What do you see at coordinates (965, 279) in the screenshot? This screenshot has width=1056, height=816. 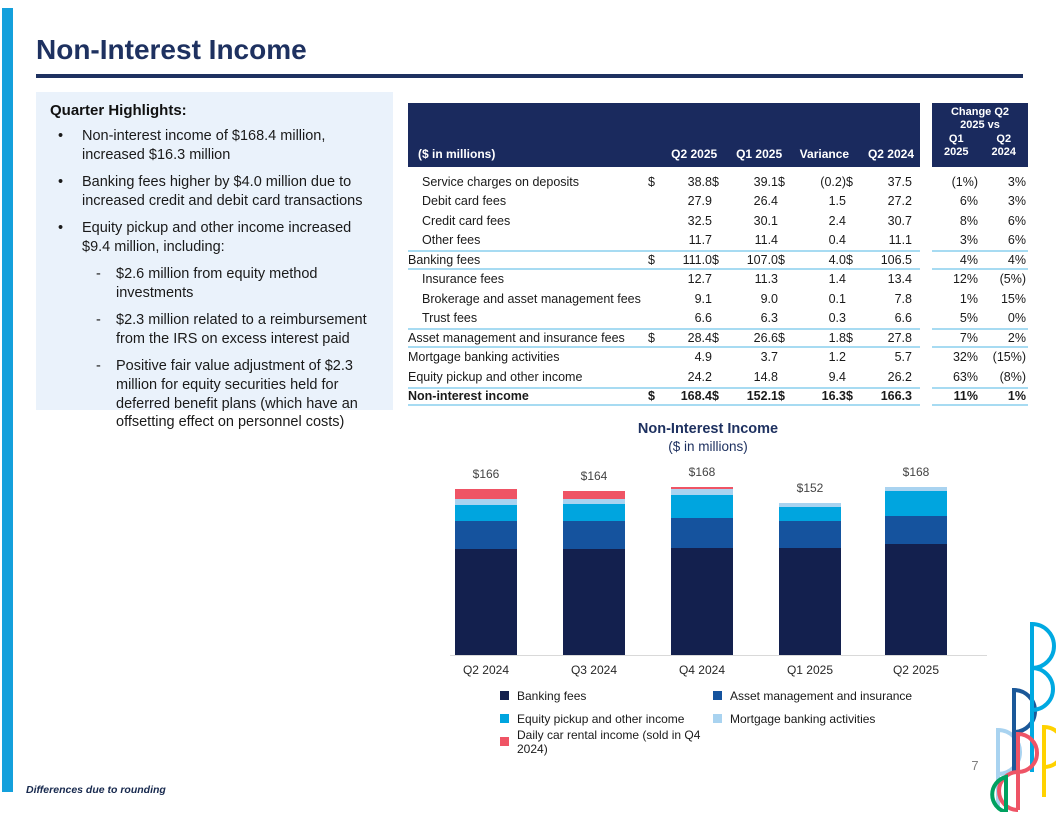 I see `change-cell: 12%` at bounding box center [965, 279].